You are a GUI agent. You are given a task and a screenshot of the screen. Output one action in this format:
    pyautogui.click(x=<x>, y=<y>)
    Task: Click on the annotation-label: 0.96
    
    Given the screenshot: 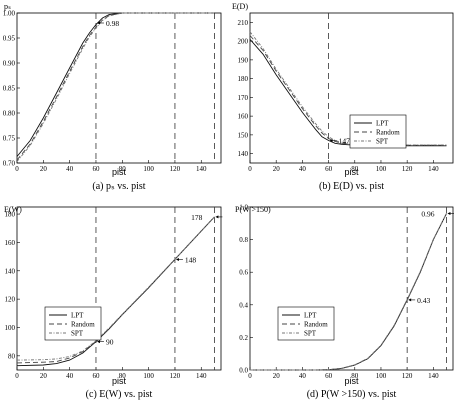 What is the action you would take?
    pyautogui.click(x=427, y=214)
    